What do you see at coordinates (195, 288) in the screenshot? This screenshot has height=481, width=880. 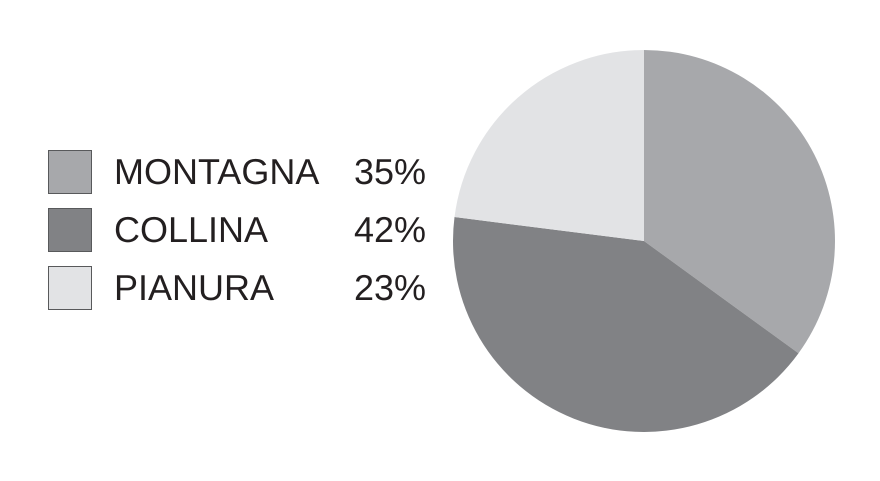 I see `legend-label: PIANURA` at bounding box center [195, 288].